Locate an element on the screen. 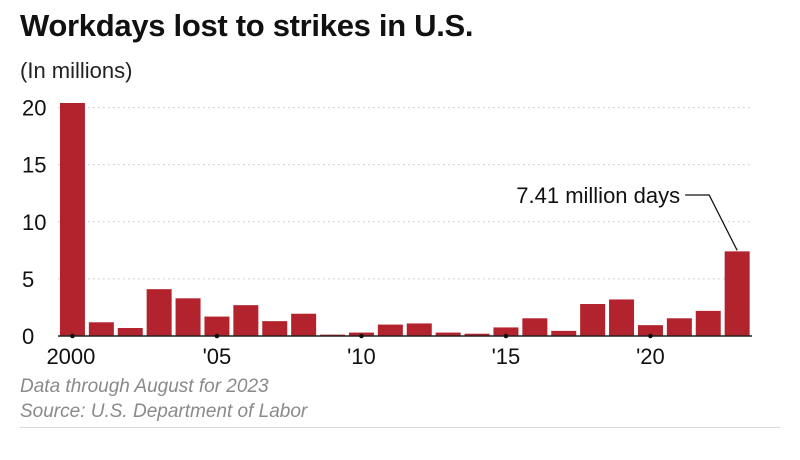 The height and width of the screenshot is (460, 800). y-tick-label: 10 is located at coordinates (34, 222).